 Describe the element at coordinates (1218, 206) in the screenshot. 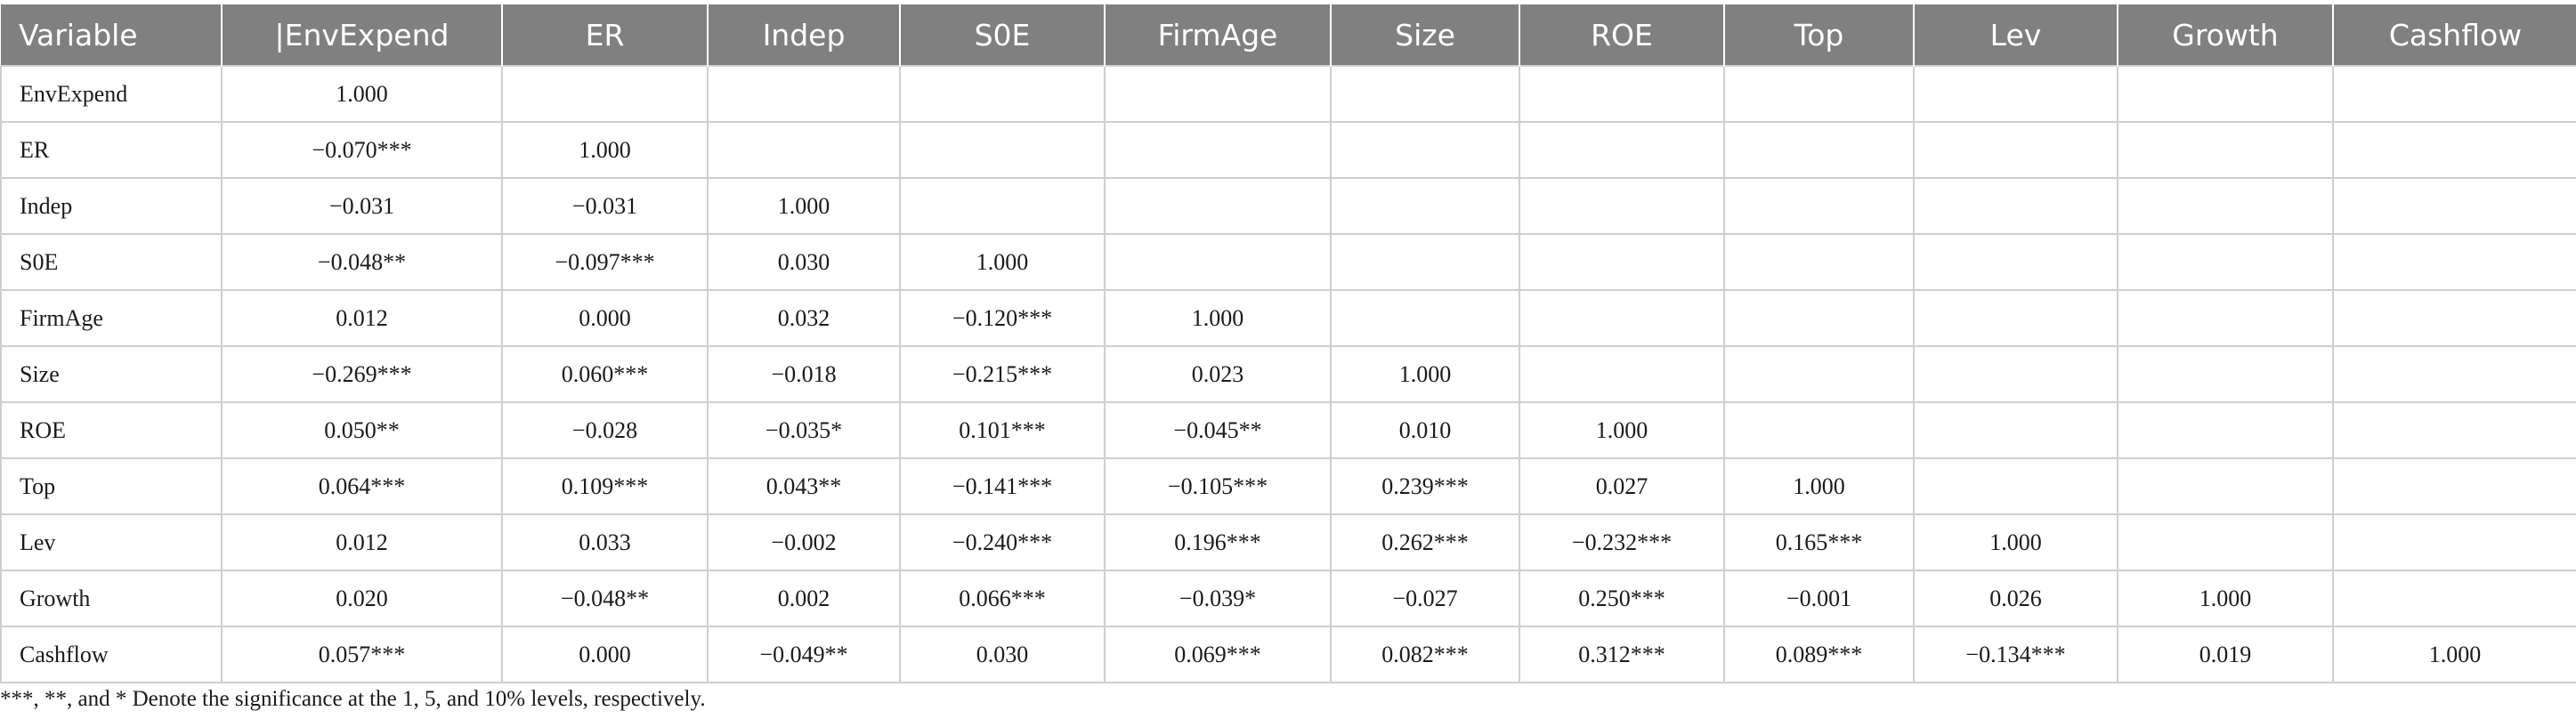

I see `cell-firmage` at that location.